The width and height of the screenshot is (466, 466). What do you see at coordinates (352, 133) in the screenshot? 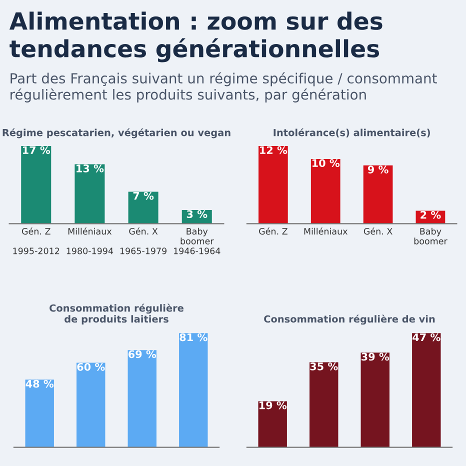
I see `chart-title: Intolérance(s) alimentaire(s)` at bounding box center [352, 133].